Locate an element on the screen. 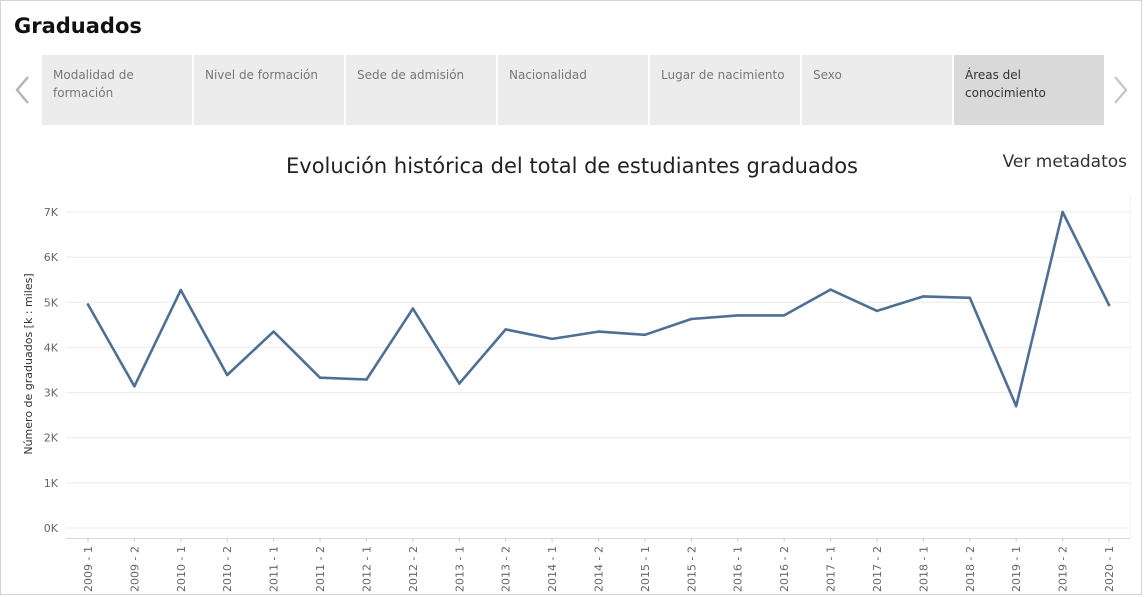  tab-6: Sexo is located at coordinates (877, 90).